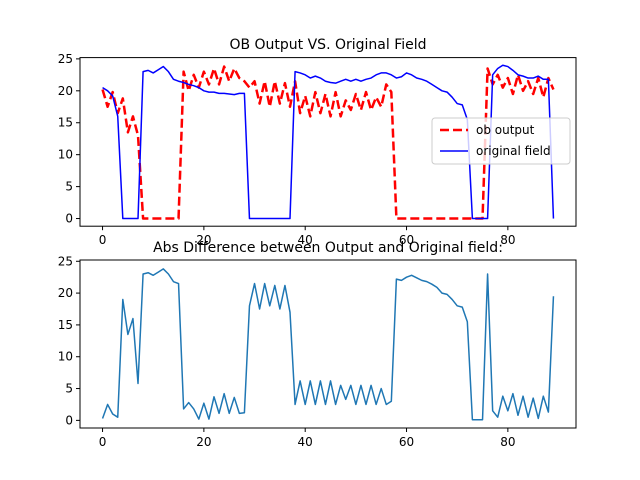 This screenshot has height=480, width=640. Describe the element at coordinates (203, 442) in the screenshot. I see `bottom-x-tick-label: 20` at that location.